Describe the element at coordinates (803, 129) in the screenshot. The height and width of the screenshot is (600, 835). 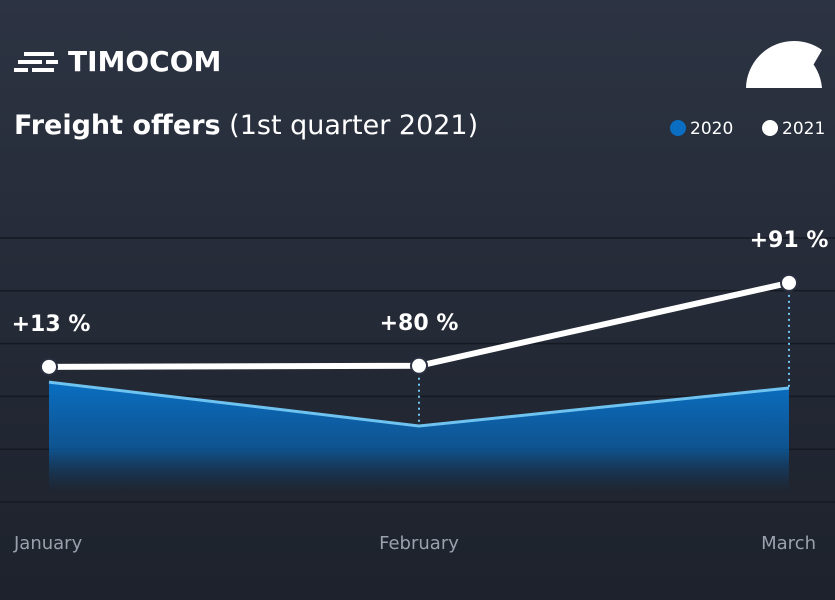
I see `legend-label: 2021` at that location.